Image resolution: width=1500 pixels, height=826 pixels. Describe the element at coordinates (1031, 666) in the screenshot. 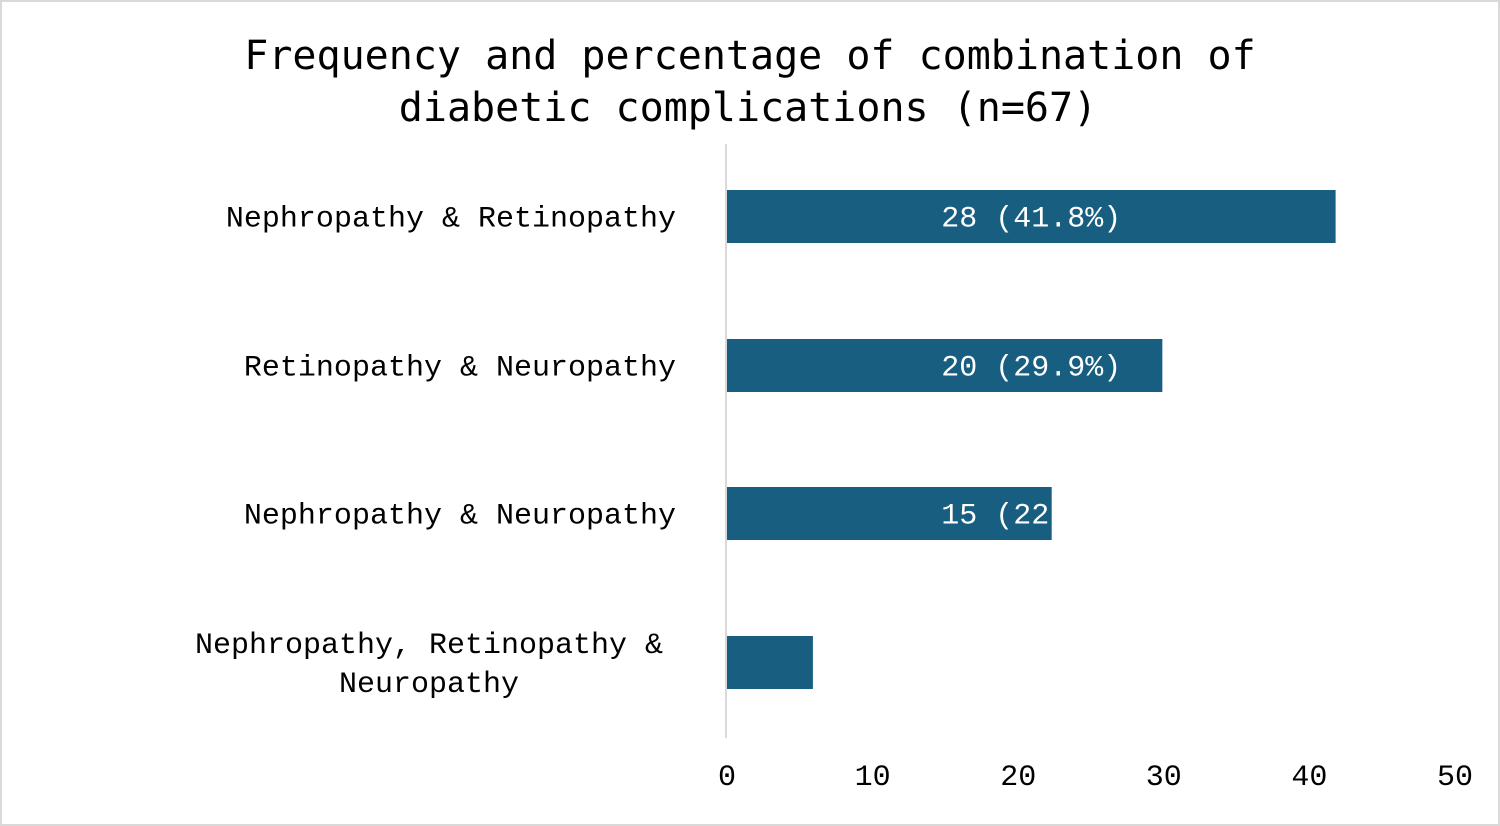

I see `data-label-3: 4(5.9%)` at that location.